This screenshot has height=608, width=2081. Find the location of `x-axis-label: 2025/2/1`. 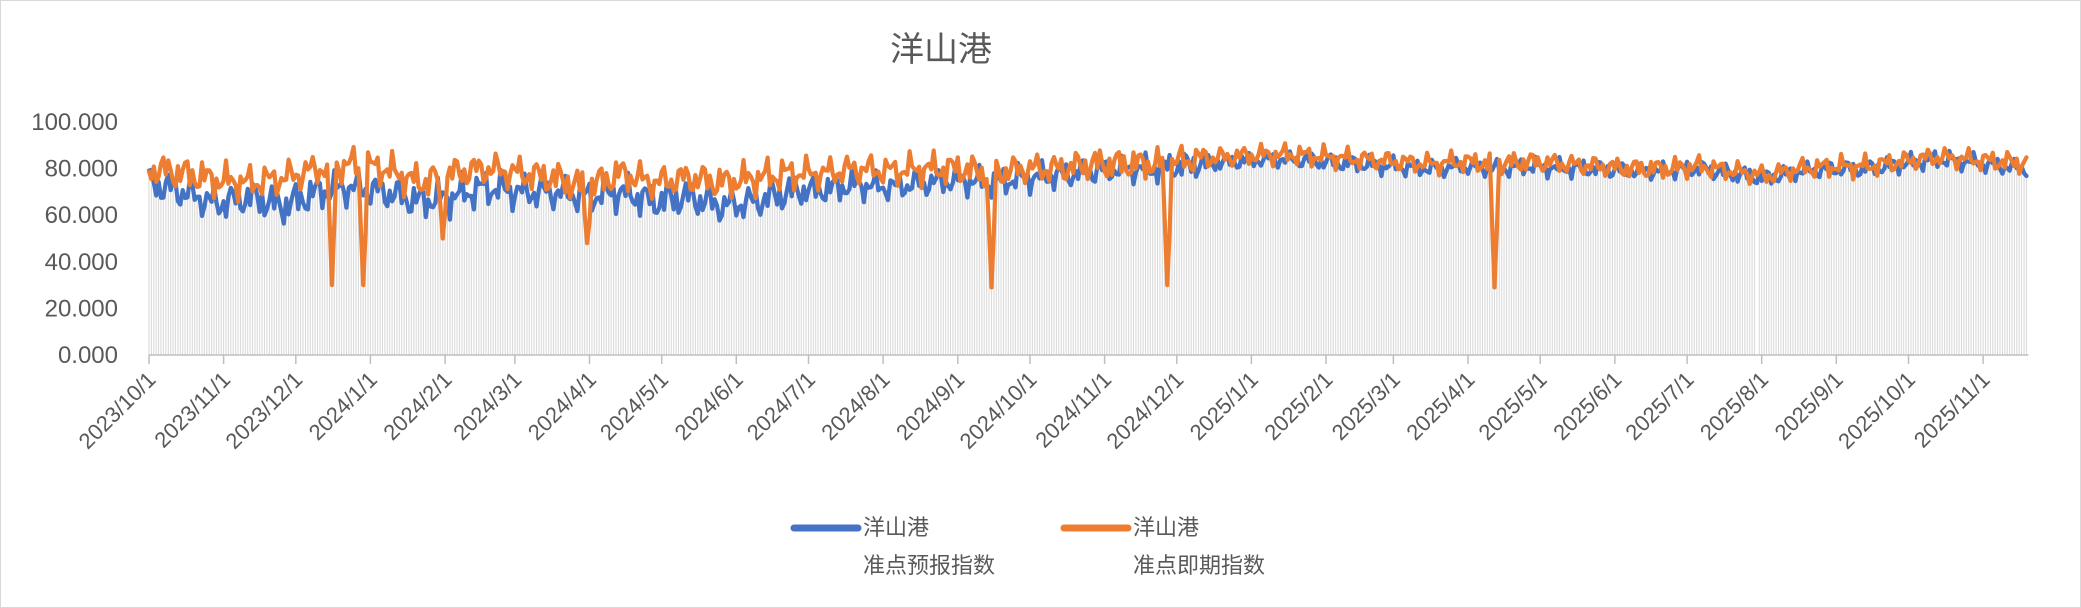

x-axis-label: 2025/2/1 is located at coordinates (1298, 406).